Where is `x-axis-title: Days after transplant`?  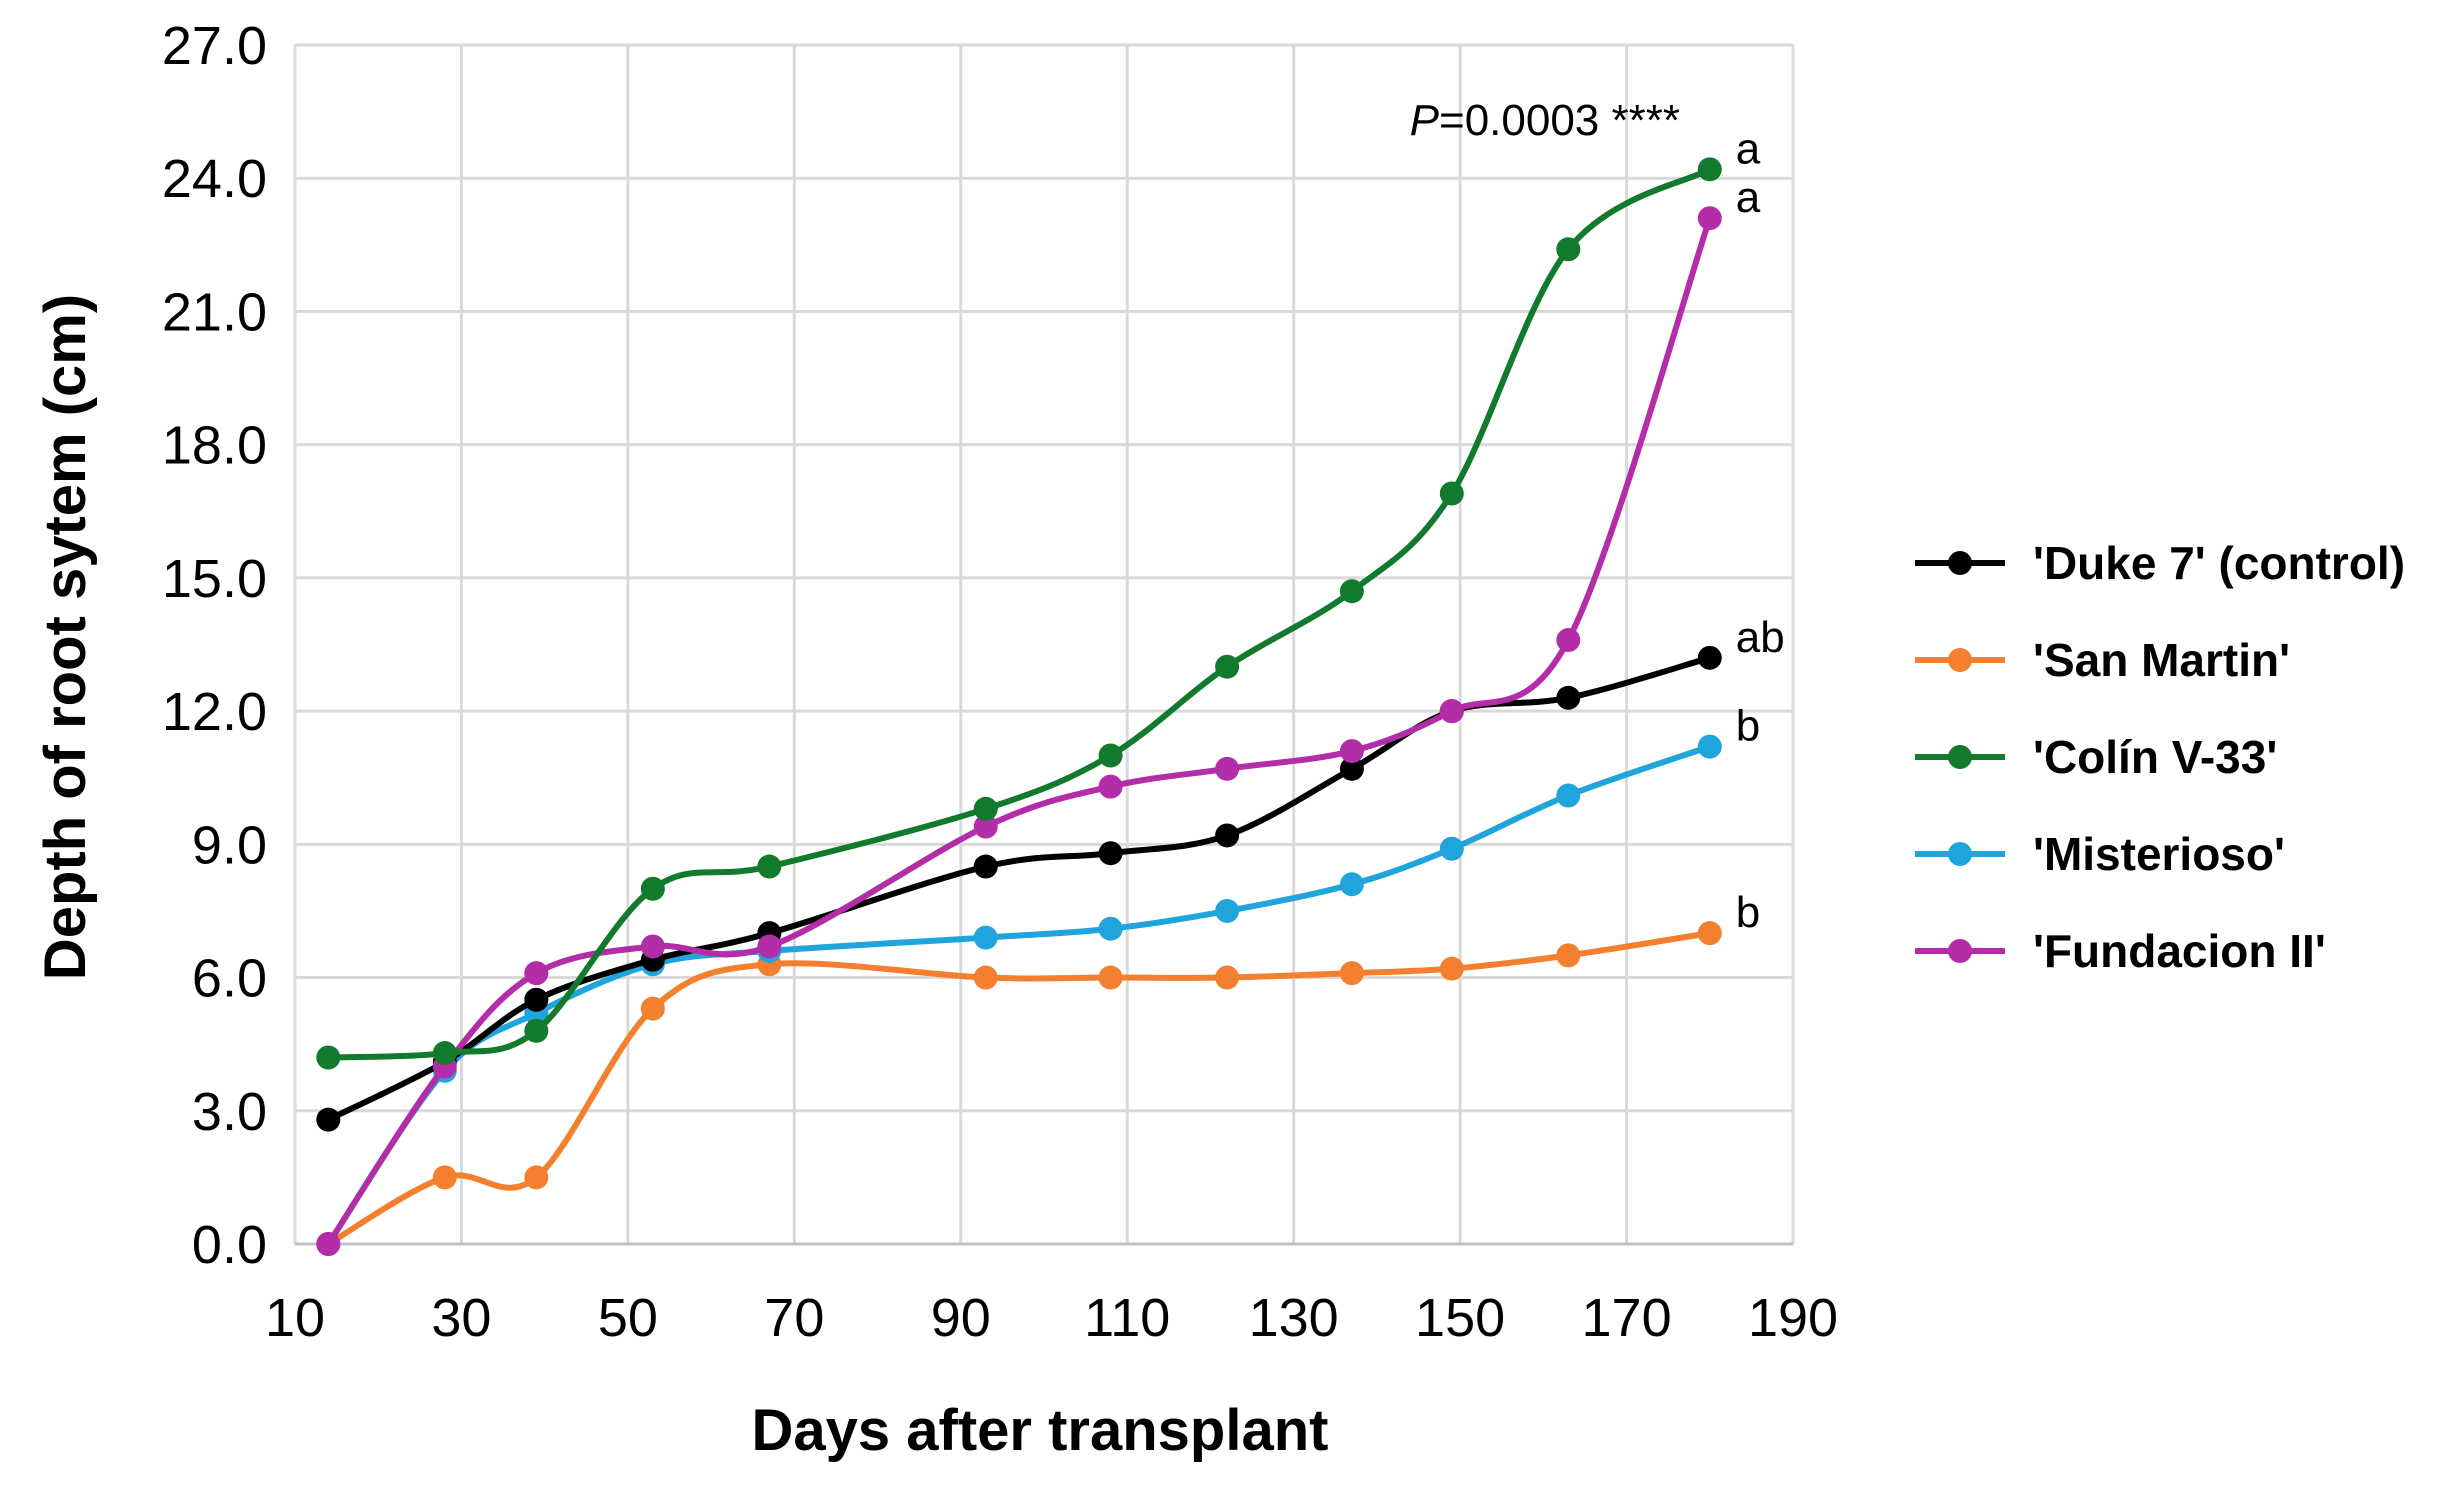
x-axis-title: Days after transplant is located at coordinates (1040, 1430).